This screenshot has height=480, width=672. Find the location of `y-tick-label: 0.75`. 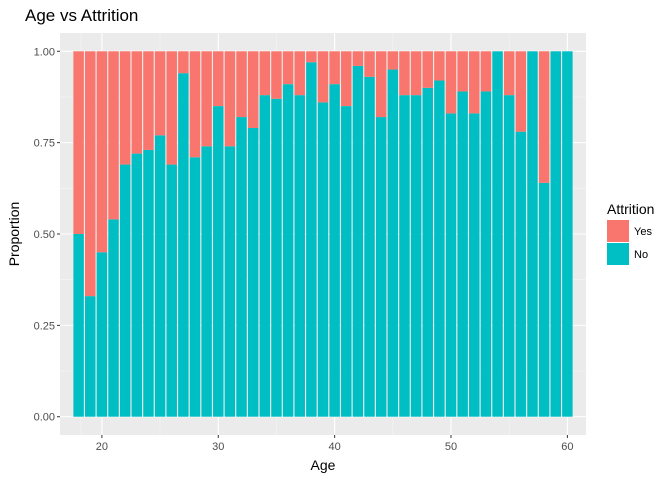

y-tick-label: 0.75 is located at coordinates (44, 144).